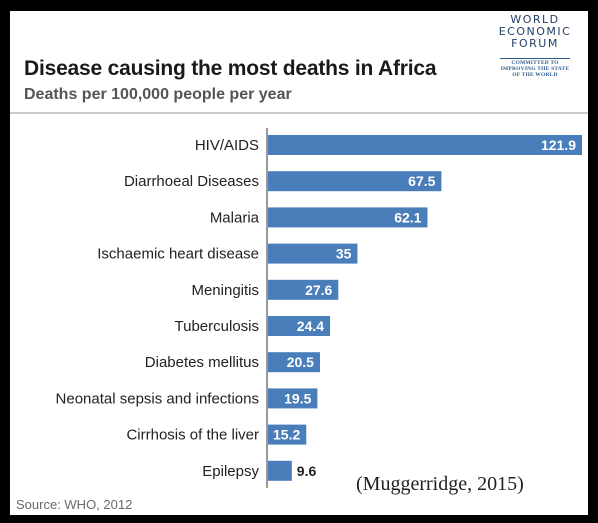 This screenshot has width=598, height=523. I want to click on logo-word-1: WORLD, so click(535, 19).